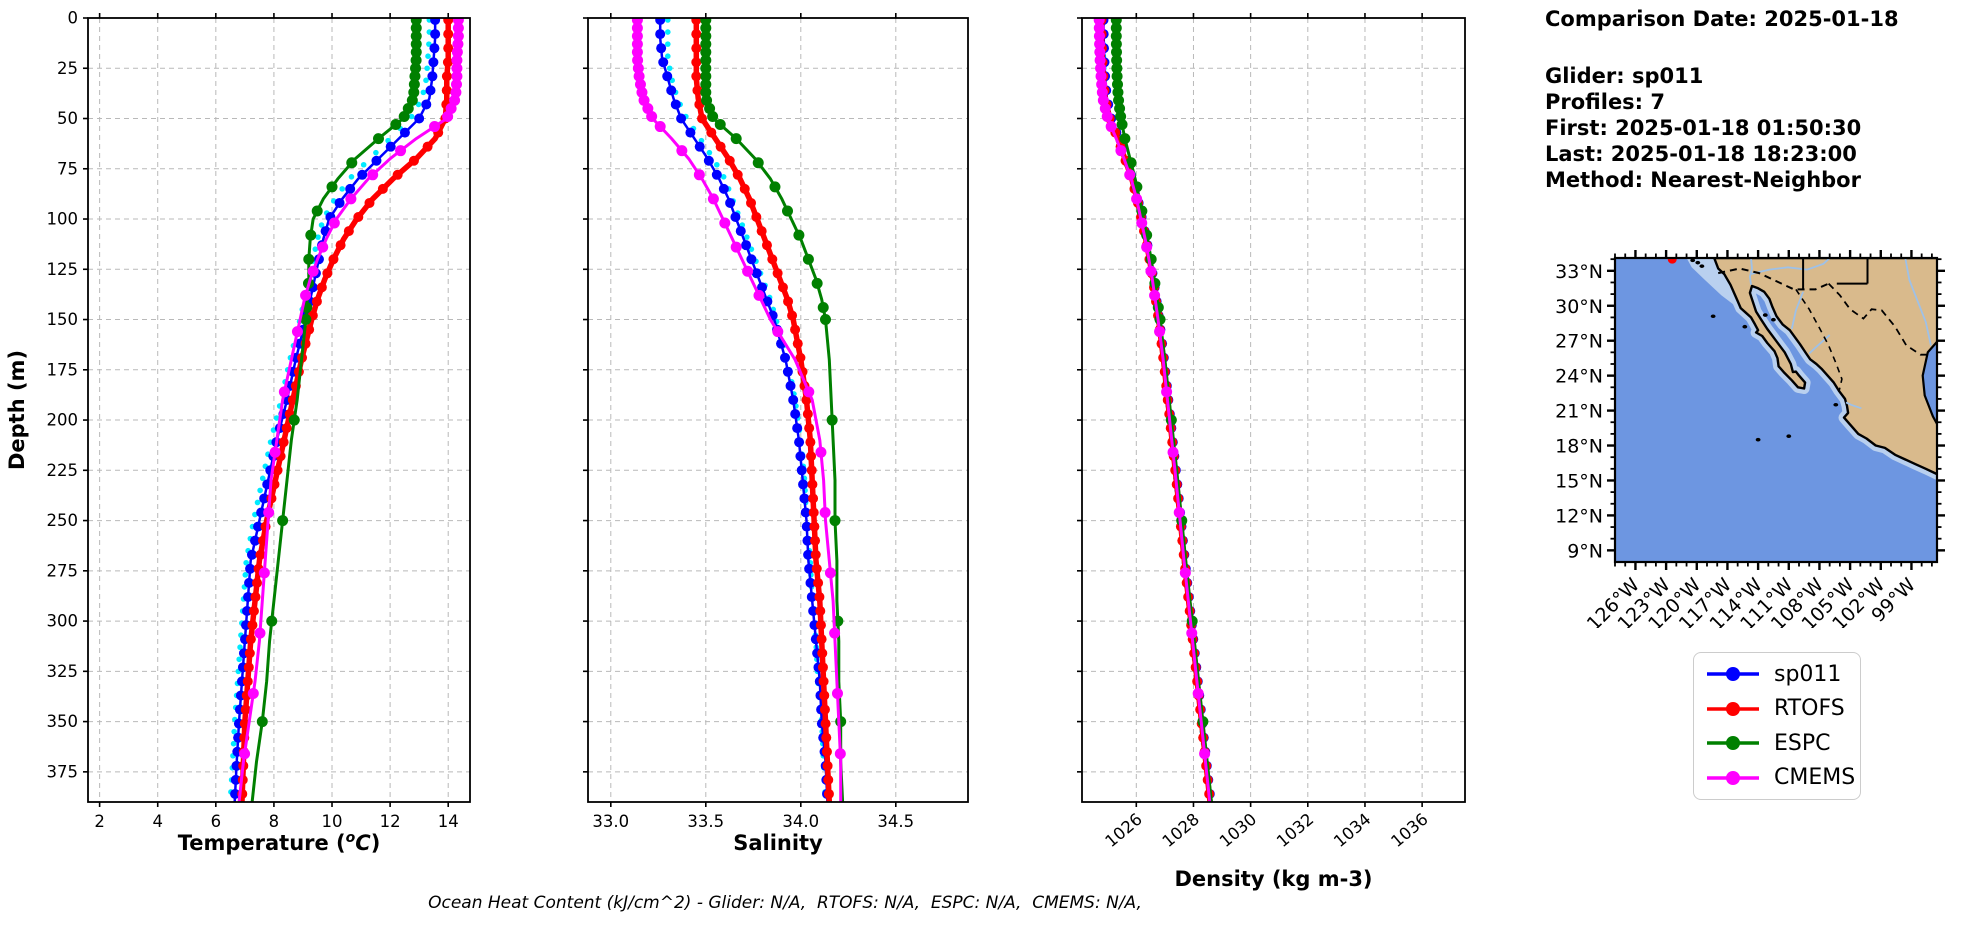  Describe the element at coordinates (63, 470) in the screenshot. I see `svg-text: 225` at that location.